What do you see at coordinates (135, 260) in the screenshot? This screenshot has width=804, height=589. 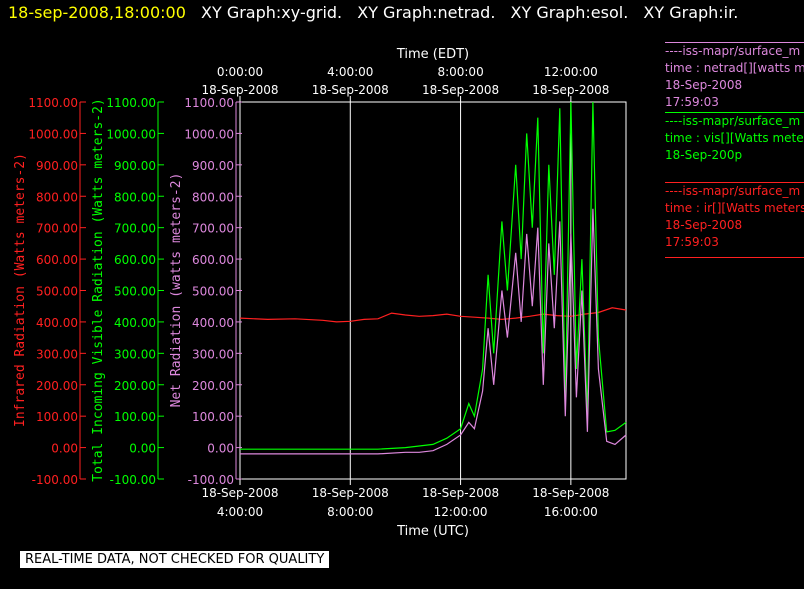 I see `y-tick-label-1-7: 600.00` at bounding box center [135, 260].